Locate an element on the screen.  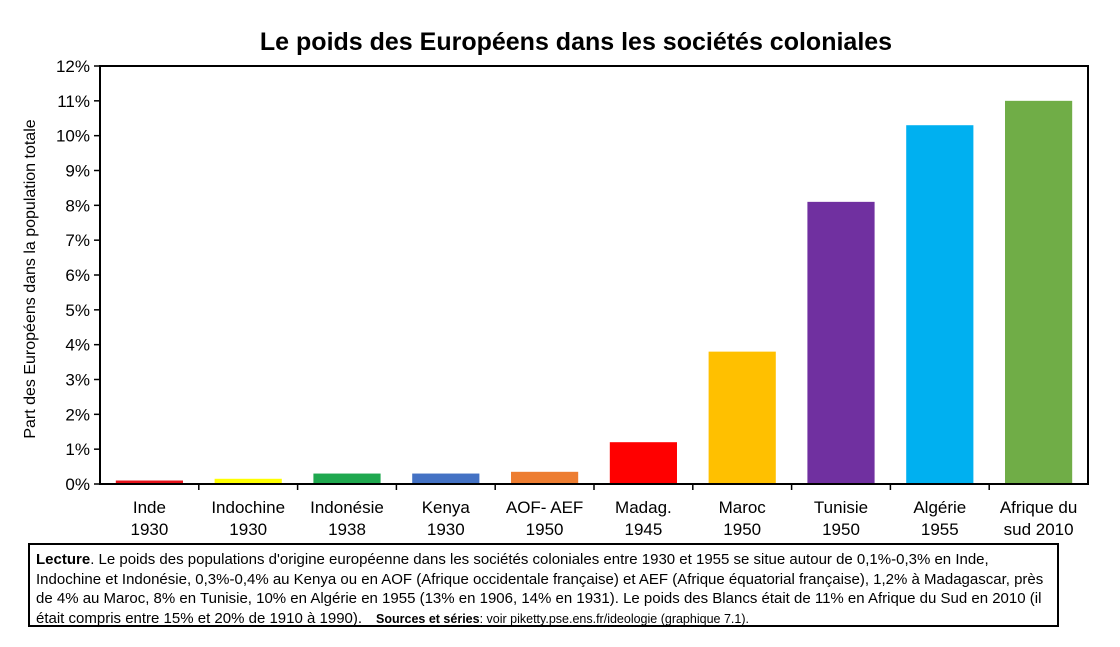
y-tick-label: 6% is located at coordinates (77, 275).